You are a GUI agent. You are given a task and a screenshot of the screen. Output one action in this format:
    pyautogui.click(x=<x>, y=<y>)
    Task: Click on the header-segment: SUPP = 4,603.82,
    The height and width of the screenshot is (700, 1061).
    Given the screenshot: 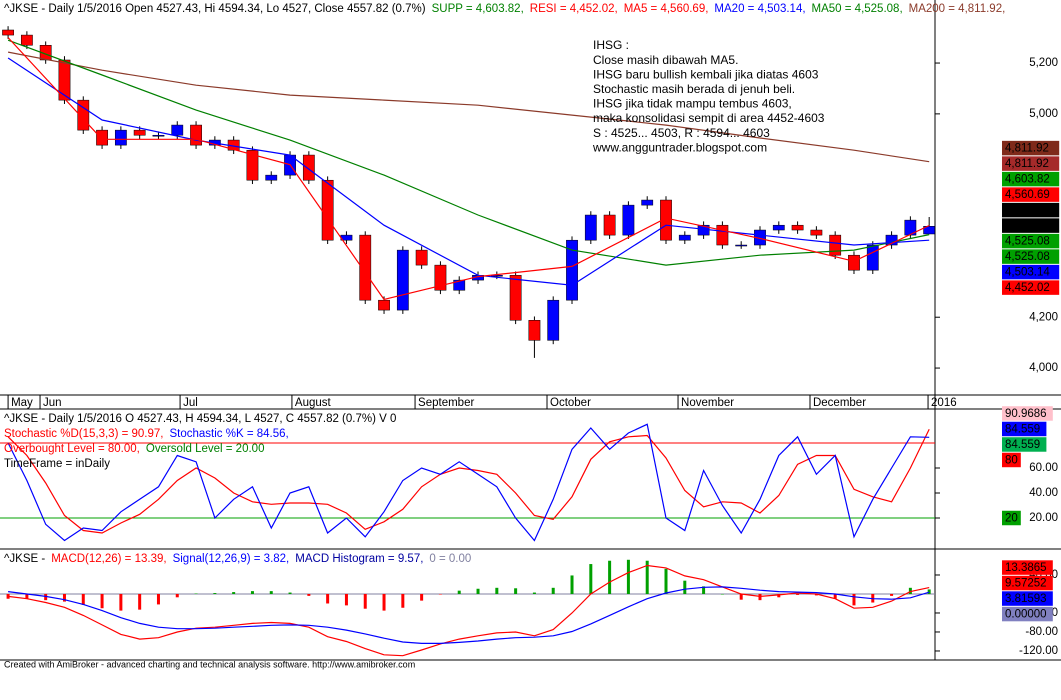 What is the action you would take?
    pyautogui.click(x=478, y=9)
    